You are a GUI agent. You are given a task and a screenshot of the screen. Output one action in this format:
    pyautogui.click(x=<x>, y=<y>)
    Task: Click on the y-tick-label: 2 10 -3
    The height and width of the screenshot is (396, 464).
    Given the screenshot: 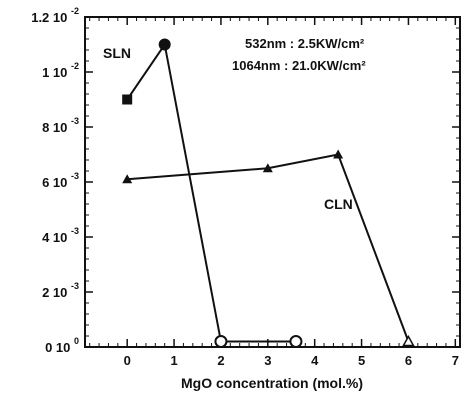 What is the action you would take?
    pyautogui.click(x=60, y=290)
    